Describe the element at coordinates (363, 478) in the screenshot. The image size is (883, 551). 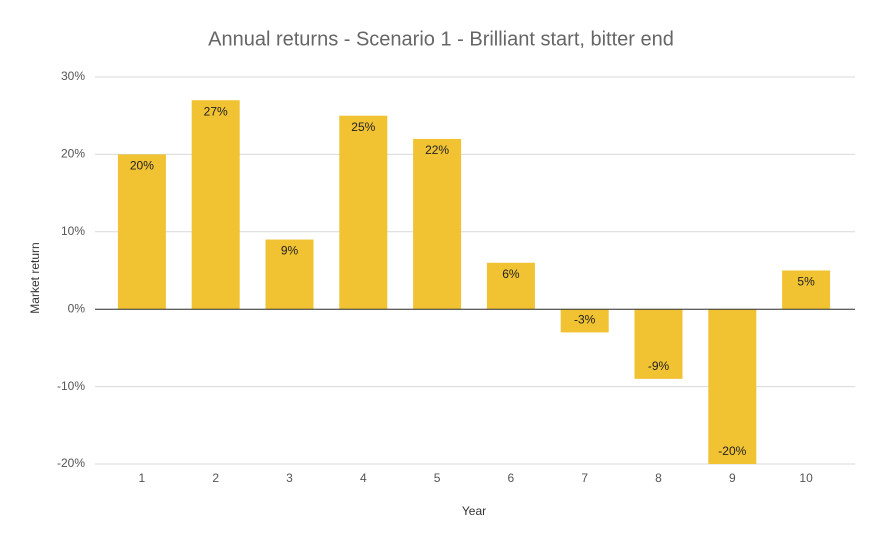
I see `x-tick-label: 4` at that location.